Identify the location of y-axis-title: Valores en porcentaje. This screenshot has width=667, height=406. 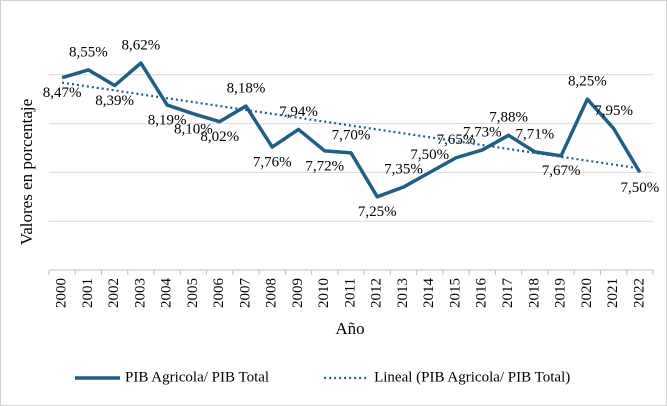
(26, 172).